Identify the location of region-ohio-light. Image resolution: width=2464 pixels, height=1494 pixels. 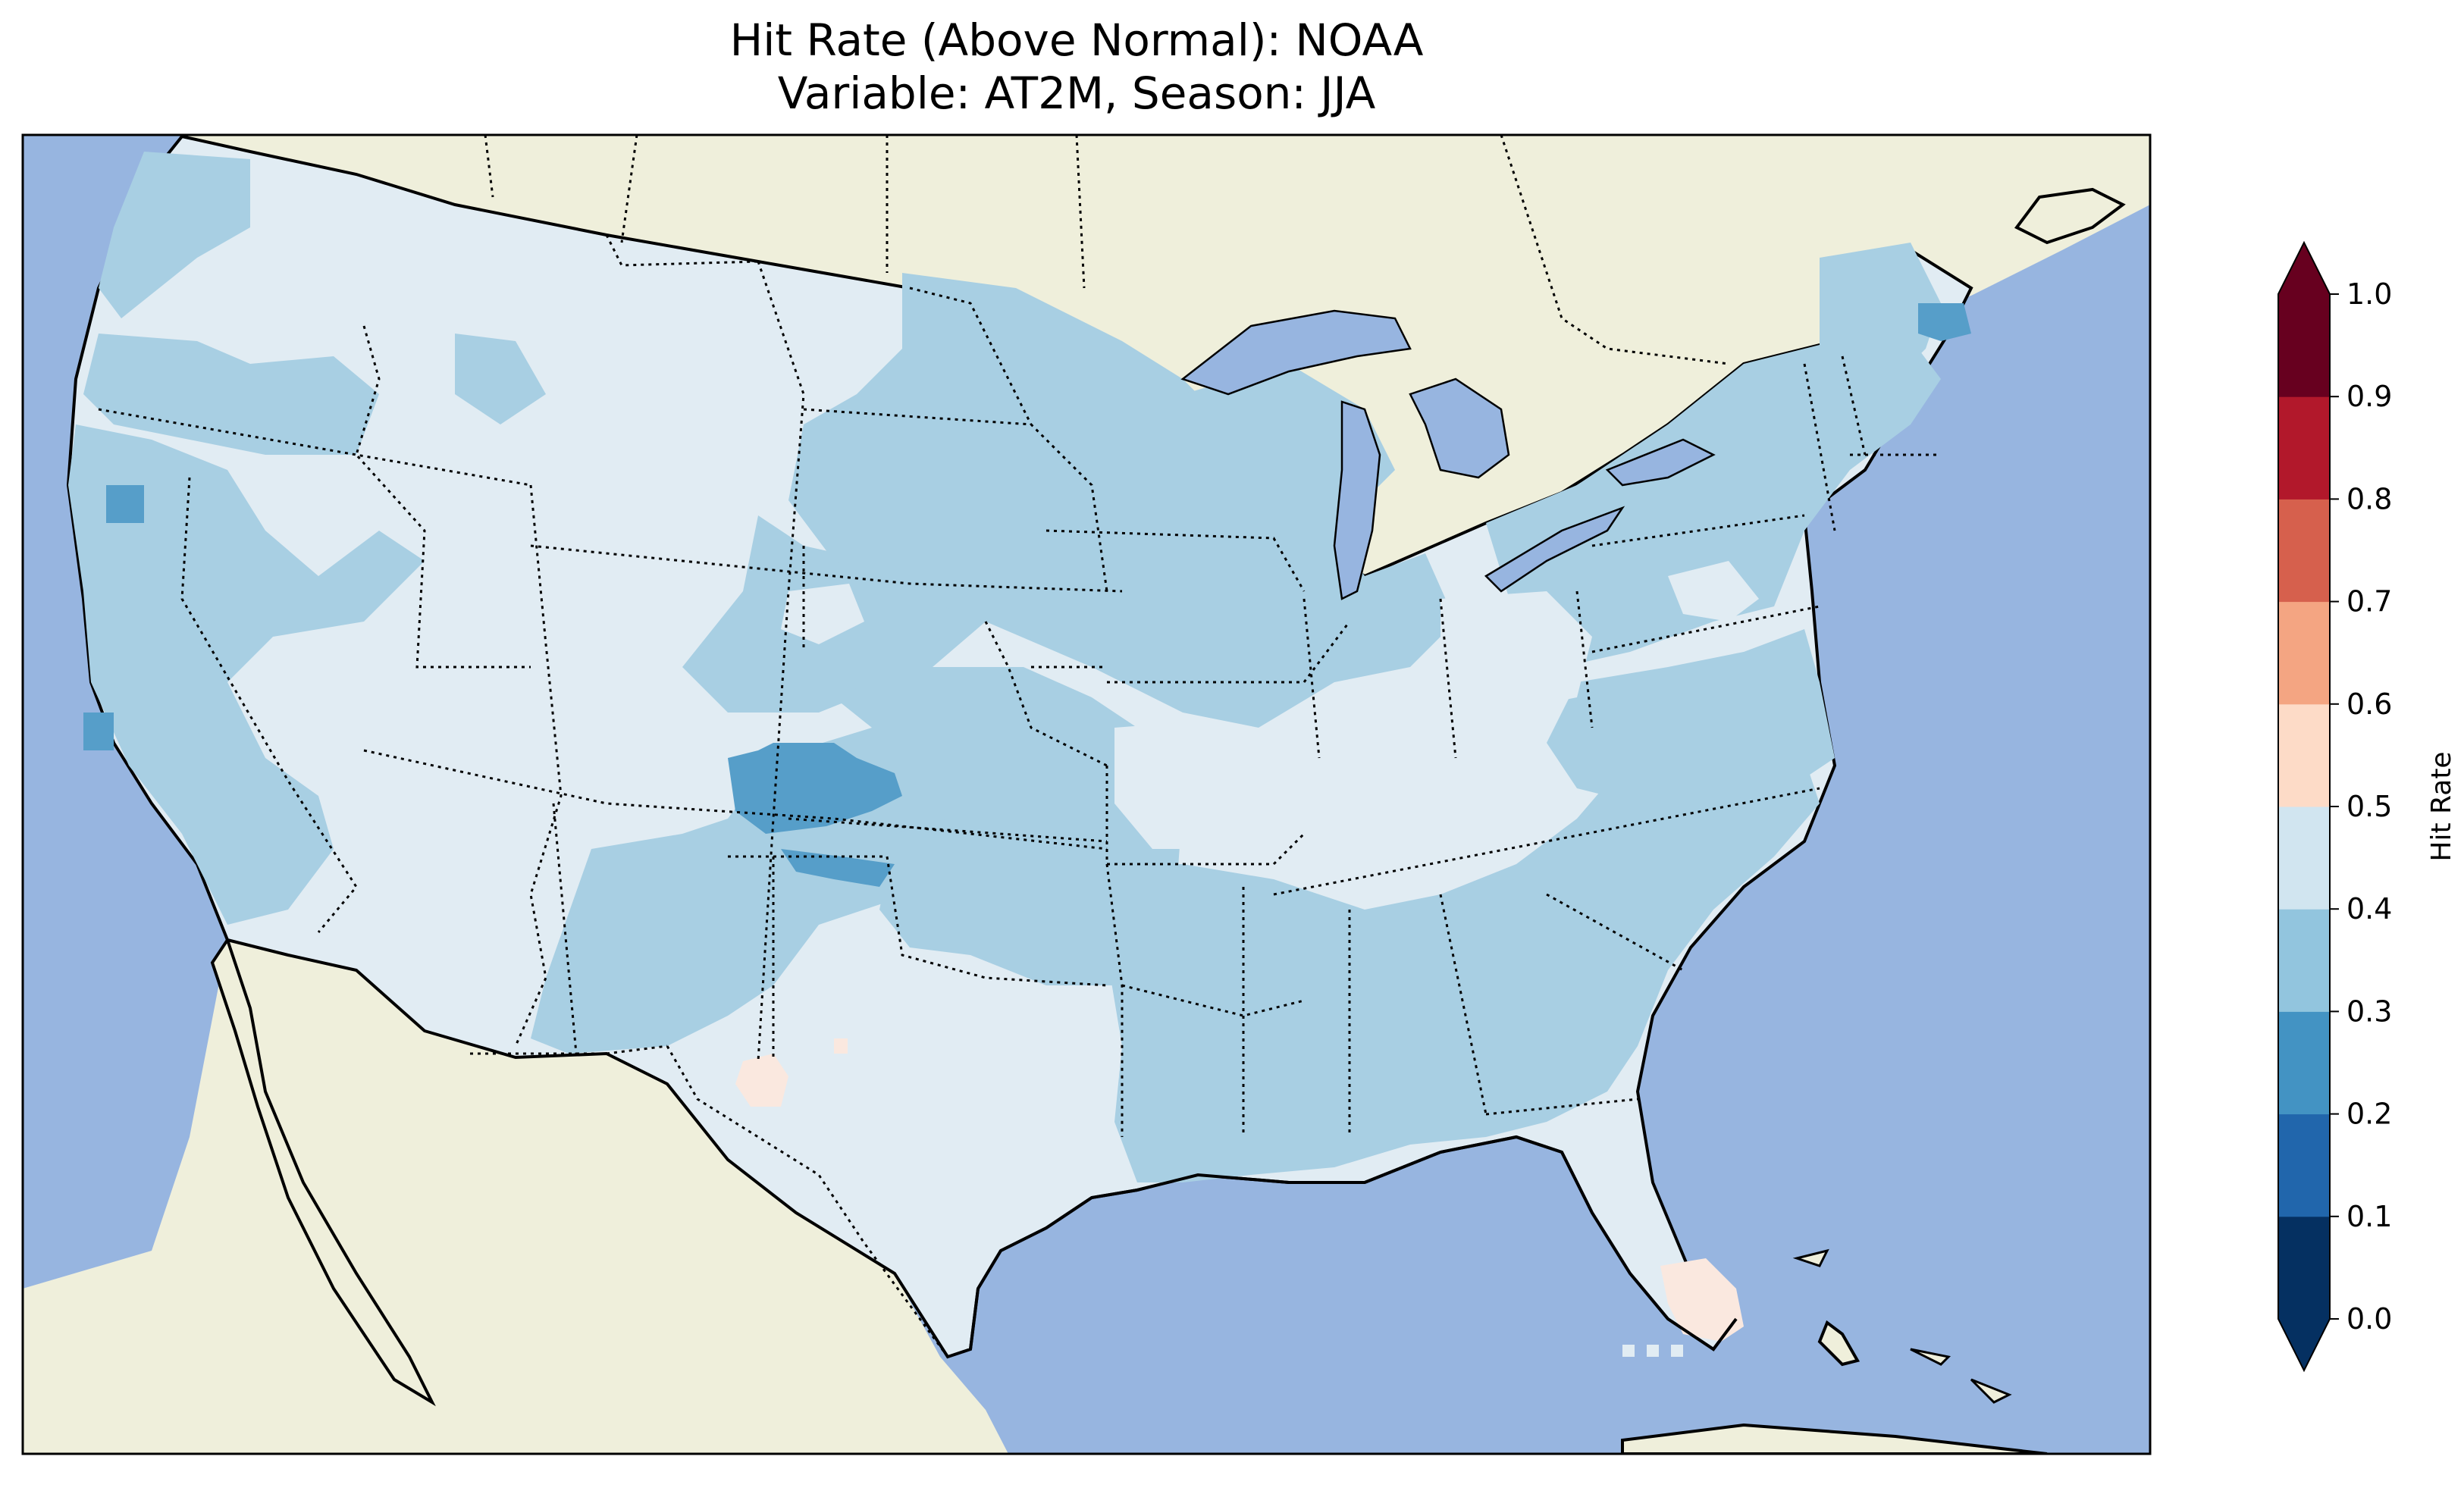
(1516, 652).